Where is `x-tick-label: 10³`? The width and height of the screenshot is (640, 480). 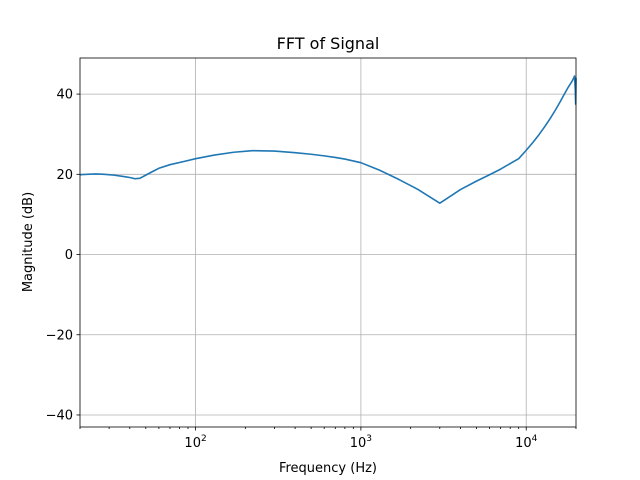
x-tick-label: 10³ is located at coordinates (361, 442).